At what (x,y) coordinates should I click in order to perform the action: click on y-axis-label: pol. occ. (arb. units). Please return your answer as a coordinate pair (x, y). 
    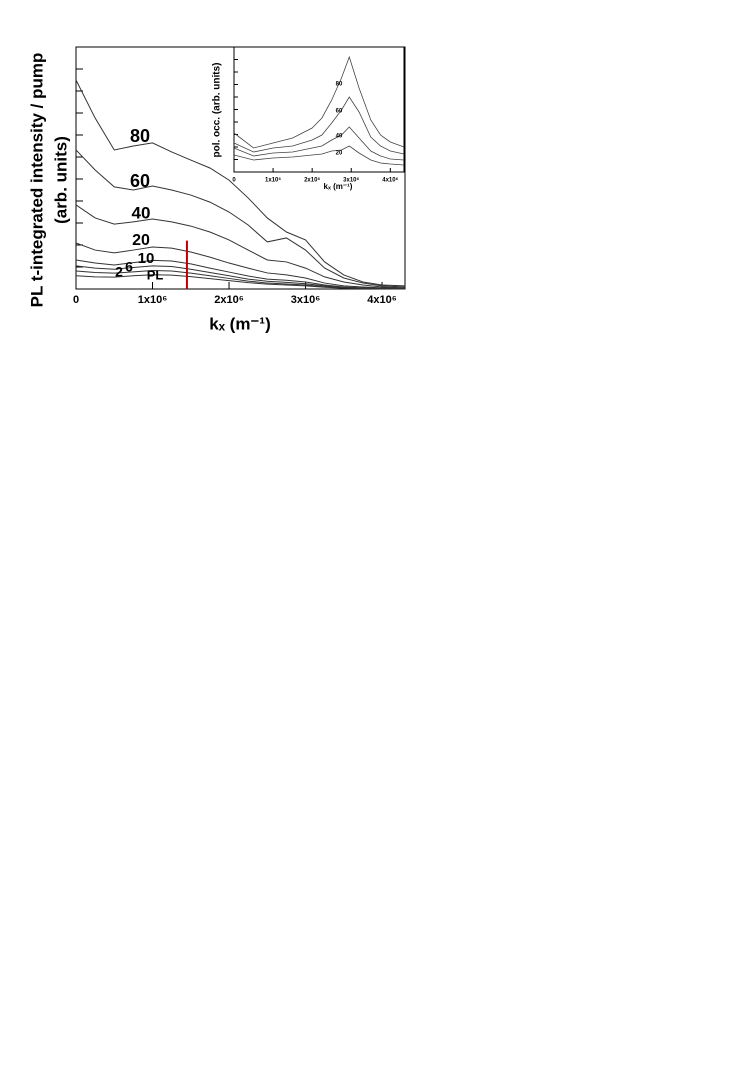
    Looking at the image, I should click on (217, 109).